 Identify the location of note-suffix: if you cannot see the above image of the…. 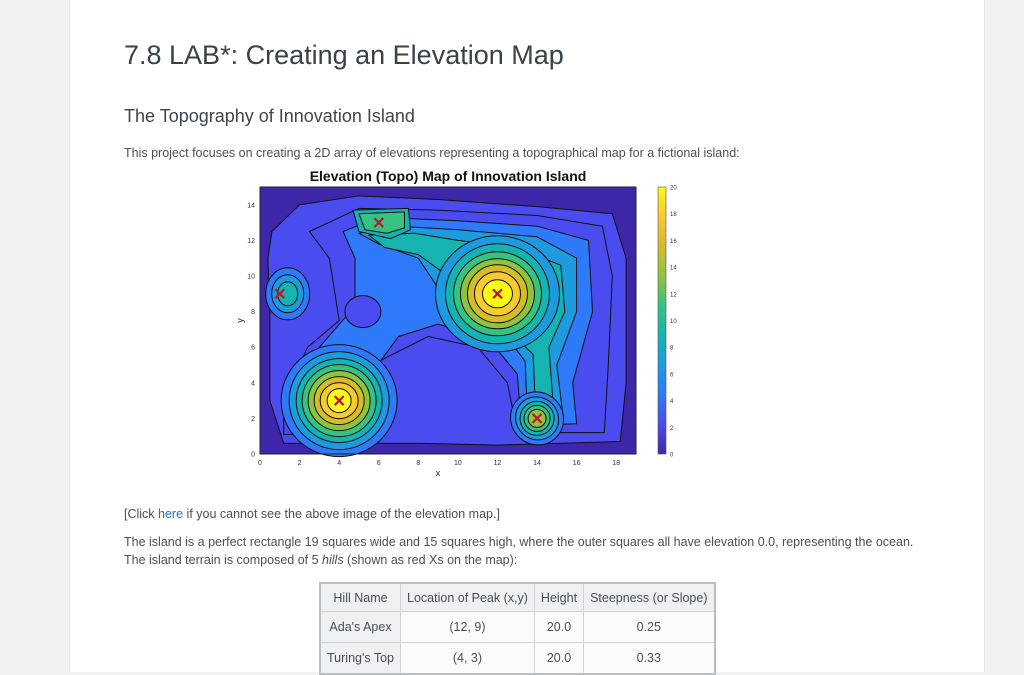
(341, 514).